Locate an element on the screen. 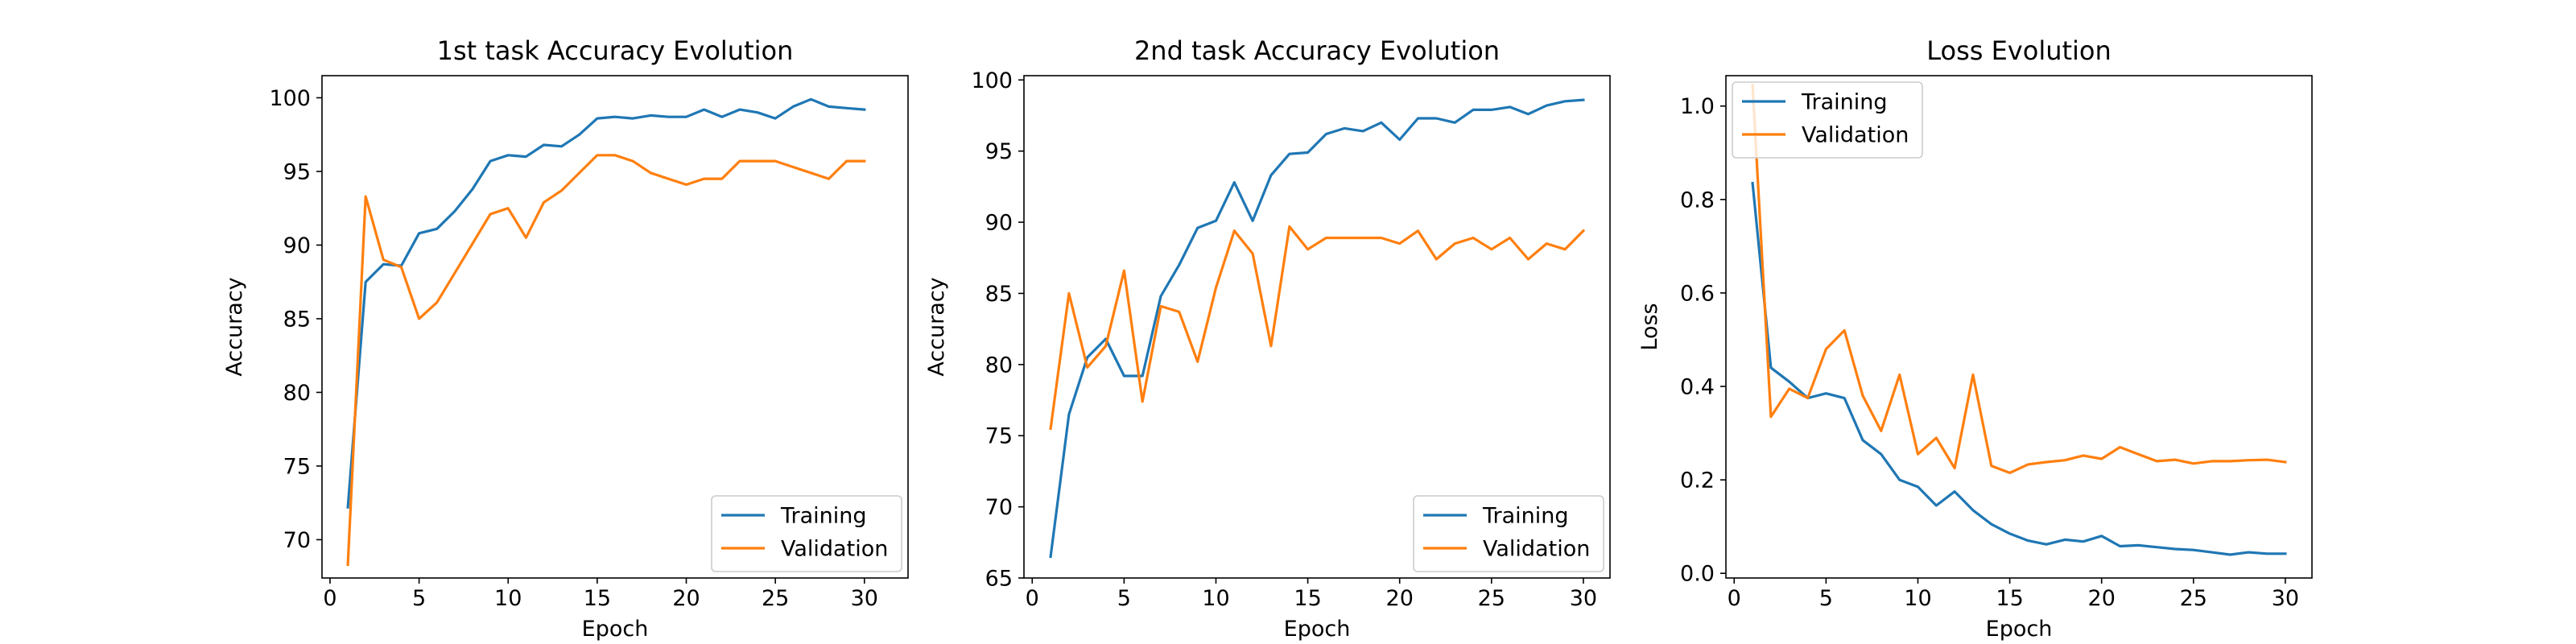 Image resolution: width=2576 pixels, height=644 pixels. chart-title: Loss Evolution is located at coordinates (2019, 50).